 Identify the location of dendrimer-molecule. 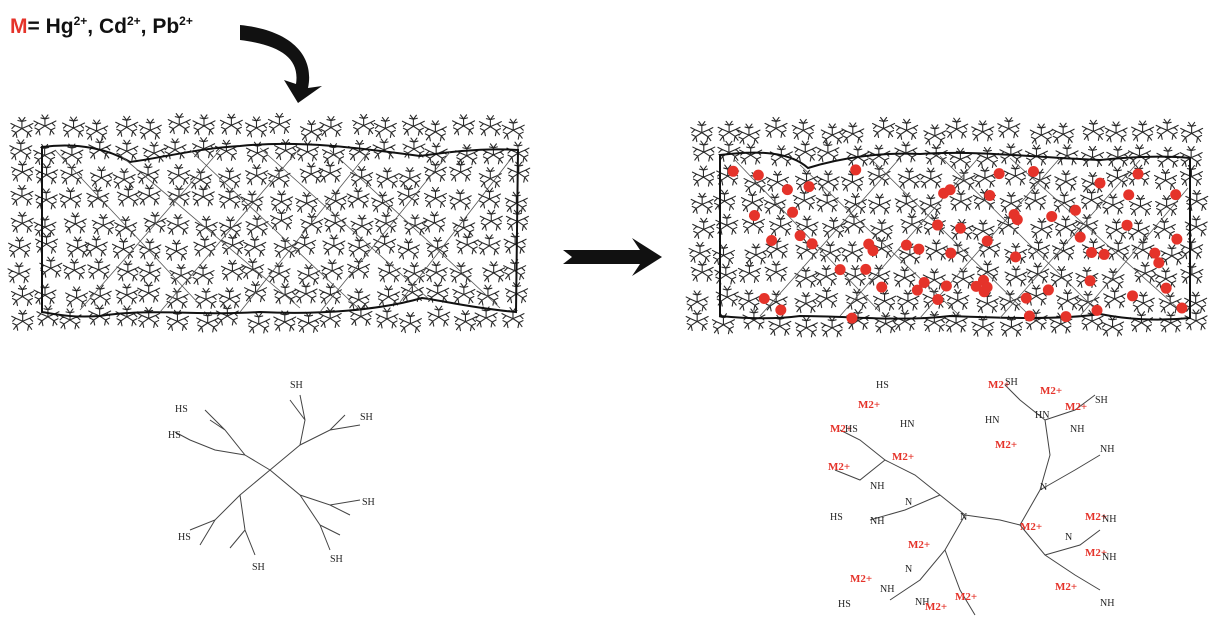
(267, 475).